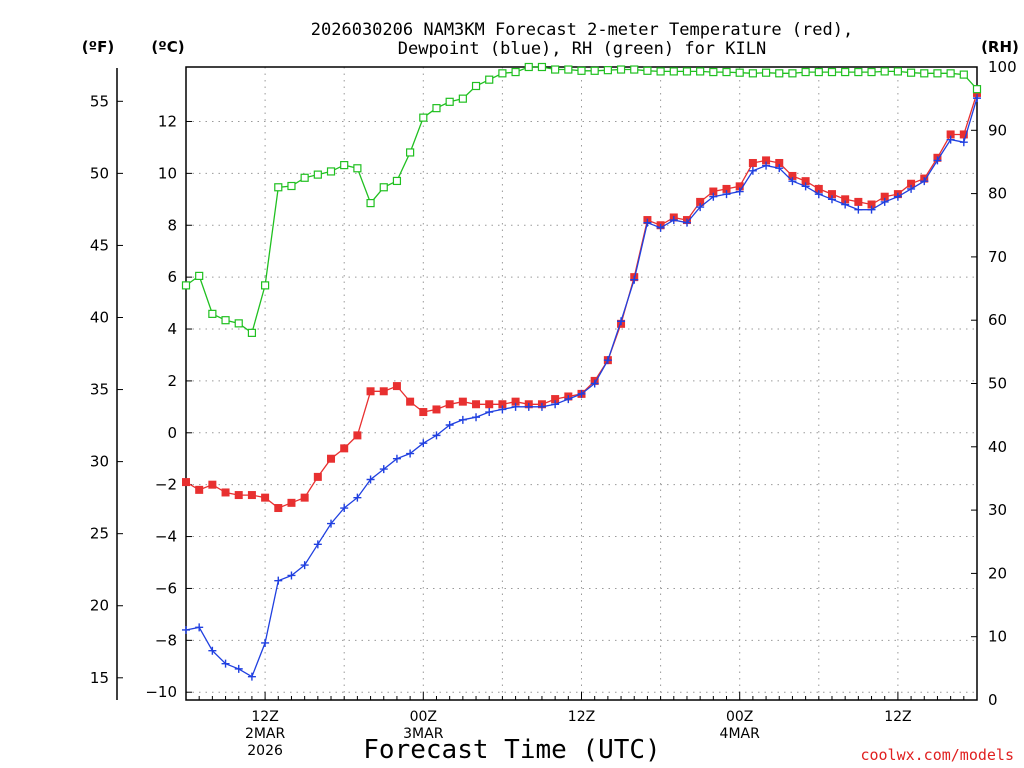  Describe the element at coordinates (511, 750) in the screenshot. I see `x-axis-label: Forecast Time (UTC)` at that location.